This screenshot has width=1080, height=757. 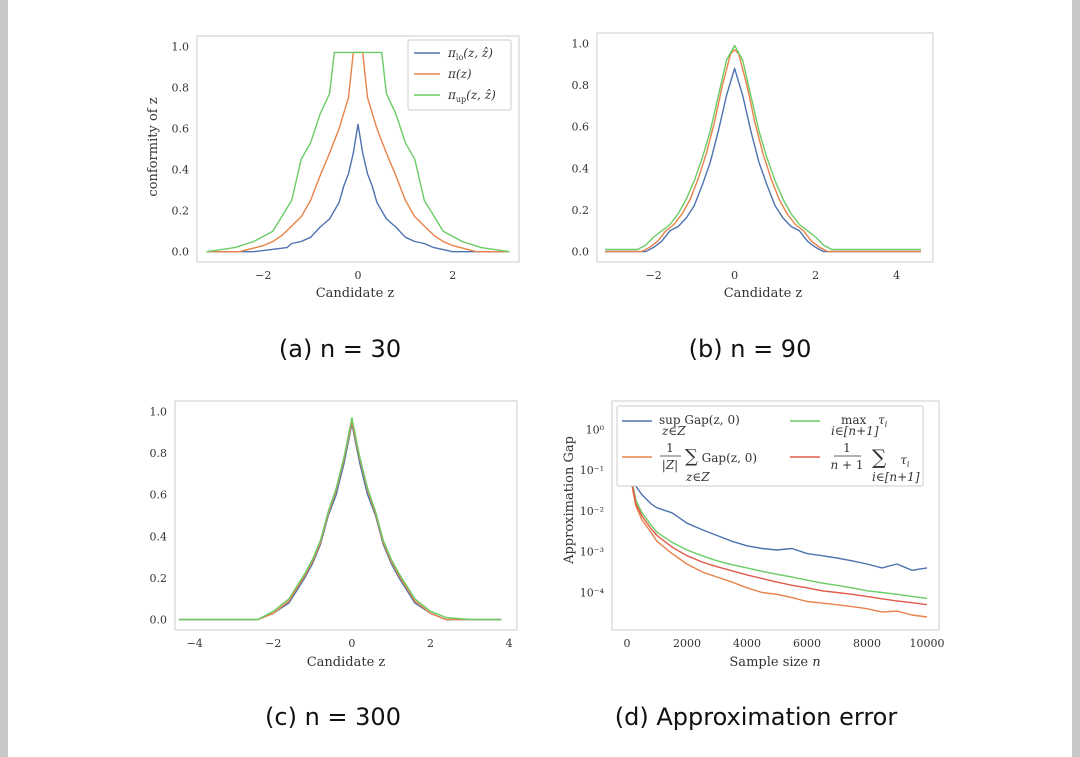 What do you see at coordinates (263, 275) in the screenshot?
I see `x-tick-label-a-0: −2` at bounding box center [263, 275].